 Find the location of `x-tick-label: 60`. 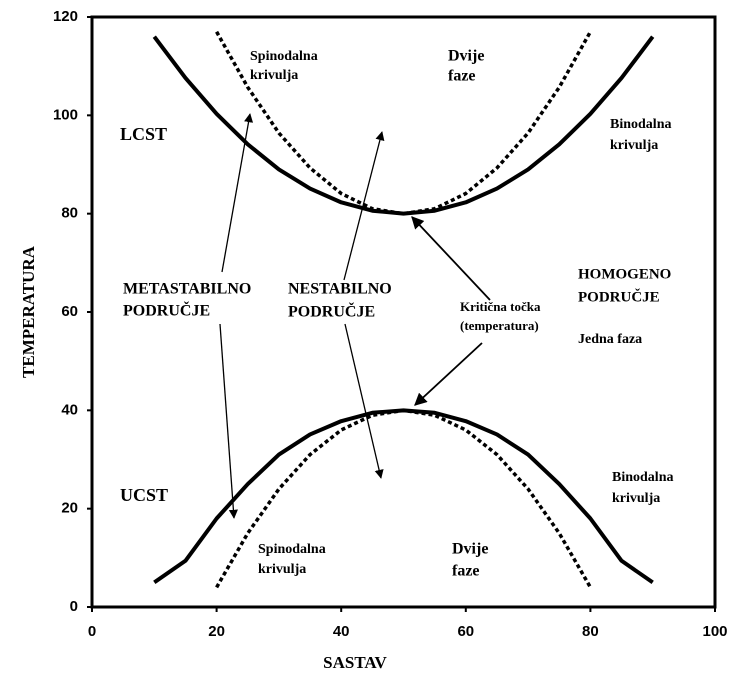

x-tick-label: 60 is located at coordinates (465, 631).